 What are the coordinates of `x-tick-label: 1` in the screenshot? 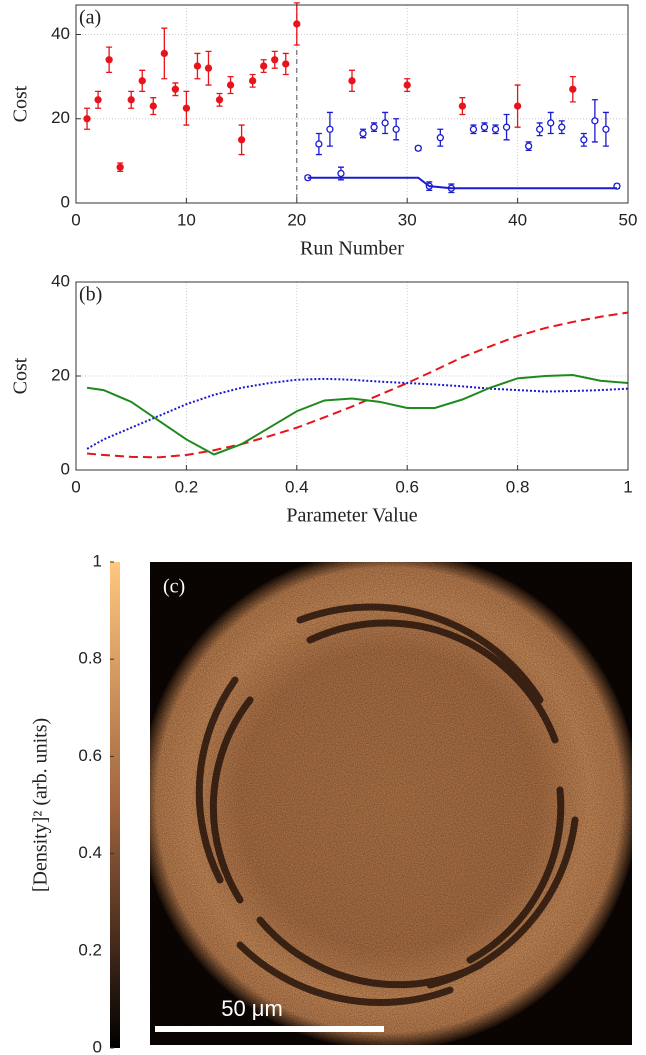 It's located at (627, 486).